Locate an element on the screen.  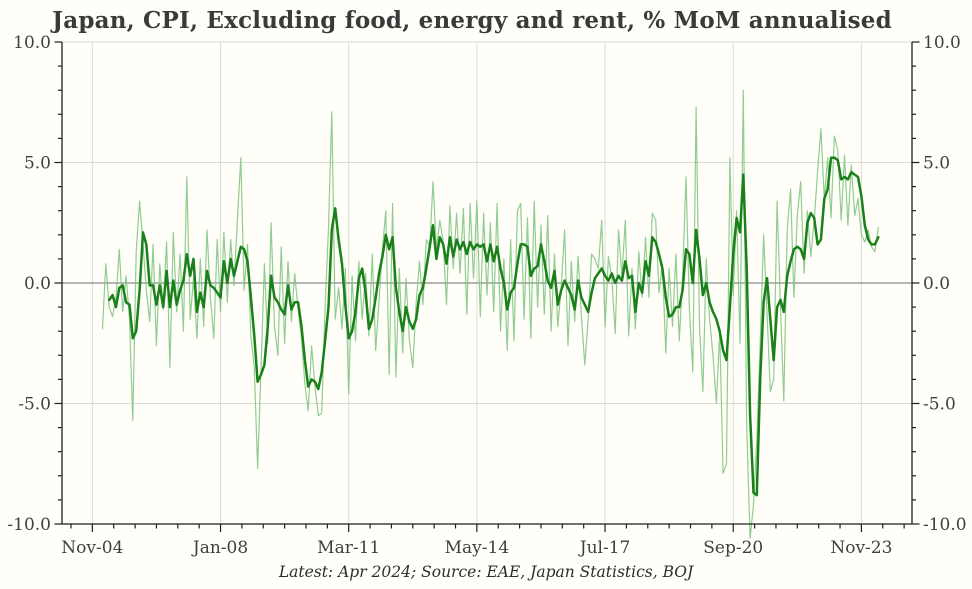
svg-text: Mar-11 is located at coordinates (348, 548).